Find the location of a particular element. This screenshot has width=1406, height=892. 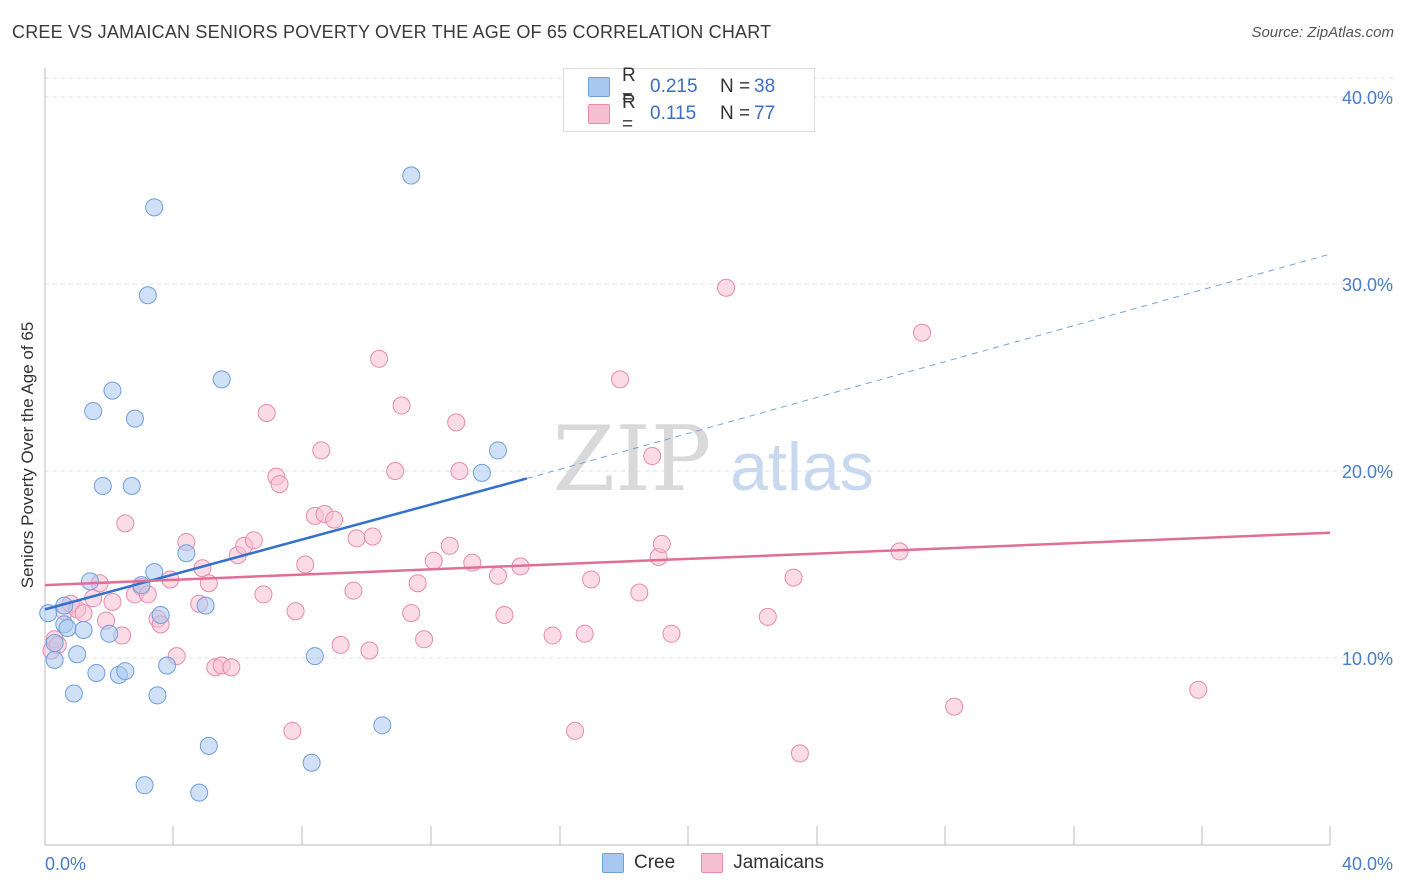

legend-label-cree: Cree is located at coordinates (655, 862).